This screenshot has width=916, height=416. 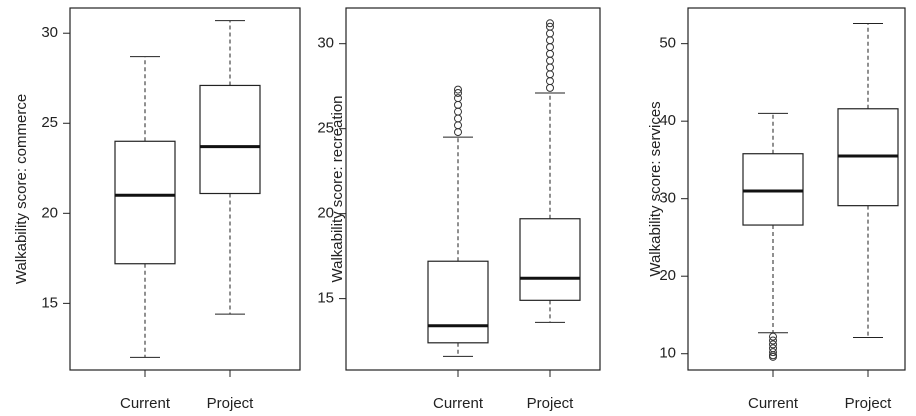 What do you see at coordinates (337, 188) in the screenshot?
I see `y-axis-label: Walkability score: recreation` at bounding box center [337, 188].